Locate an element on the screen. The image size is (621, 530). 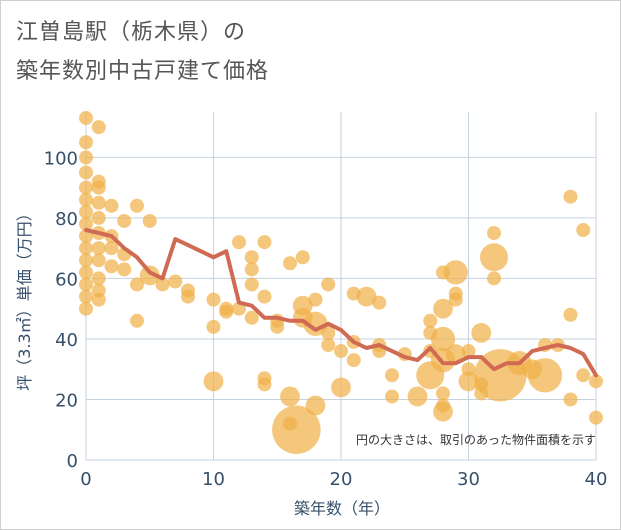
chart-title-line-1: 江曽島駅（栃木県）の is located at coordinates (131, 32).